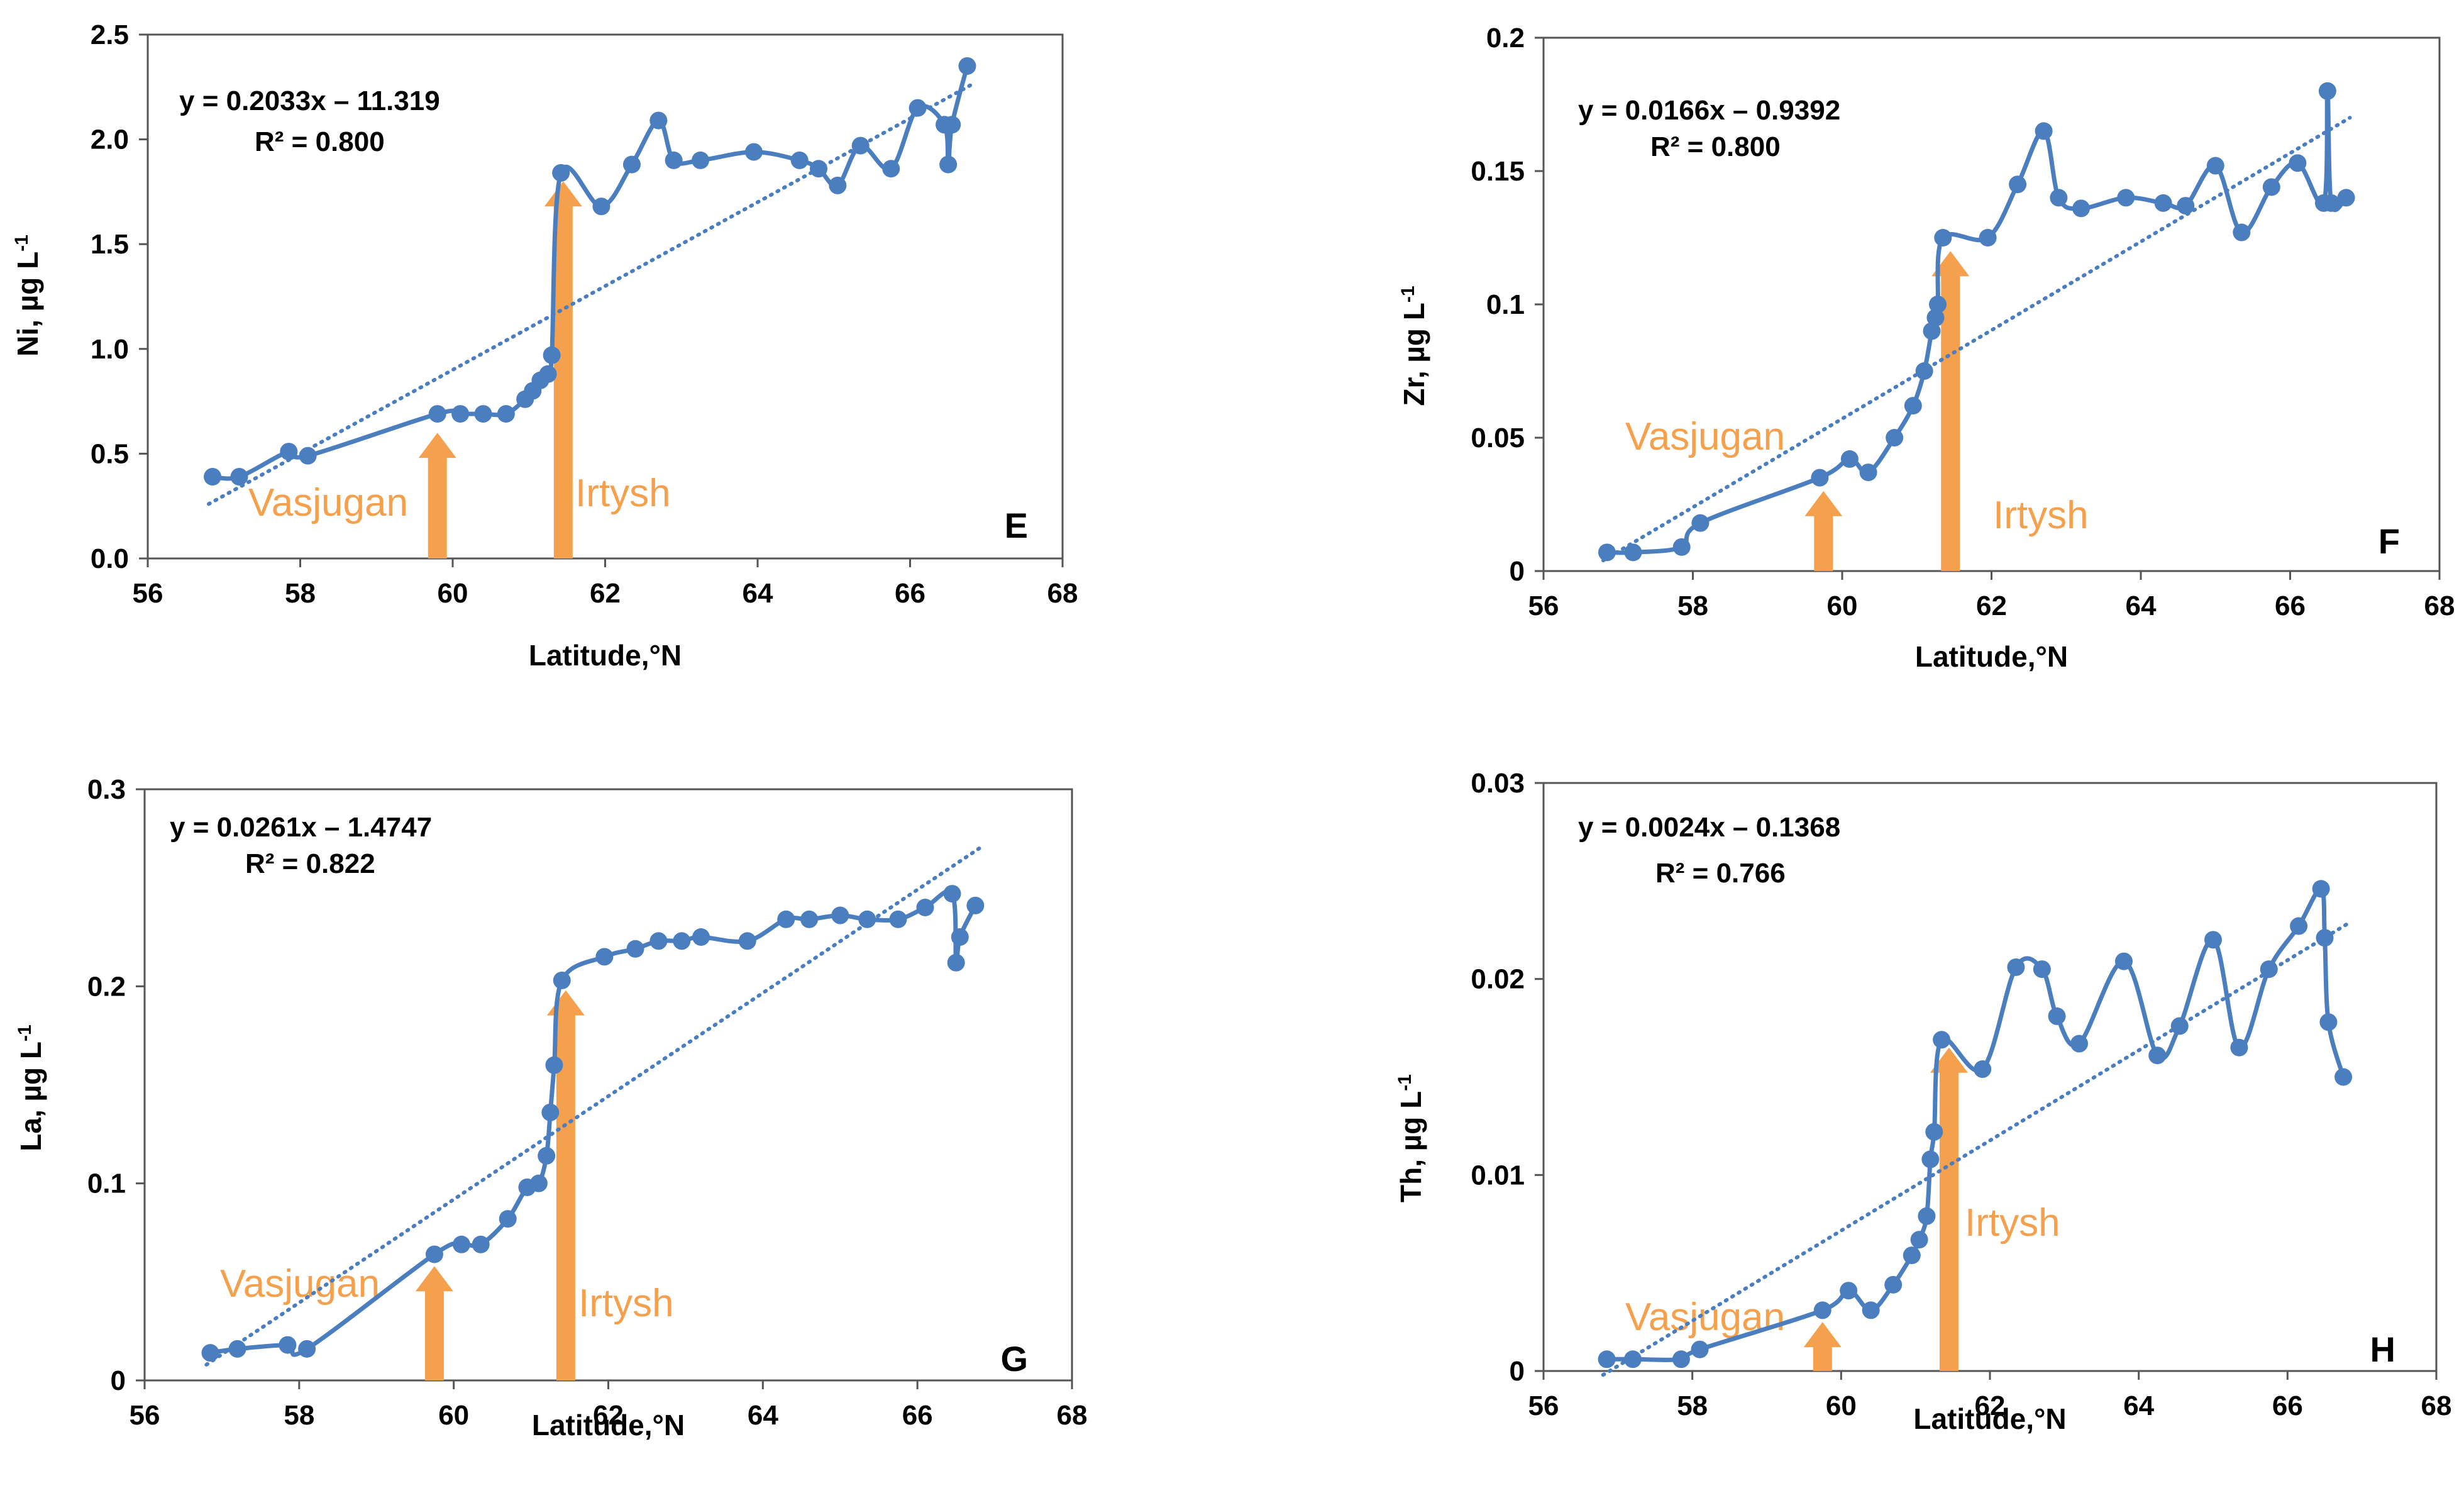  What do you see at coordinates (626, 1304) in the screenshot?
I see `annotation-irtysh: Irtysh` at bounding box center [626, 1304].